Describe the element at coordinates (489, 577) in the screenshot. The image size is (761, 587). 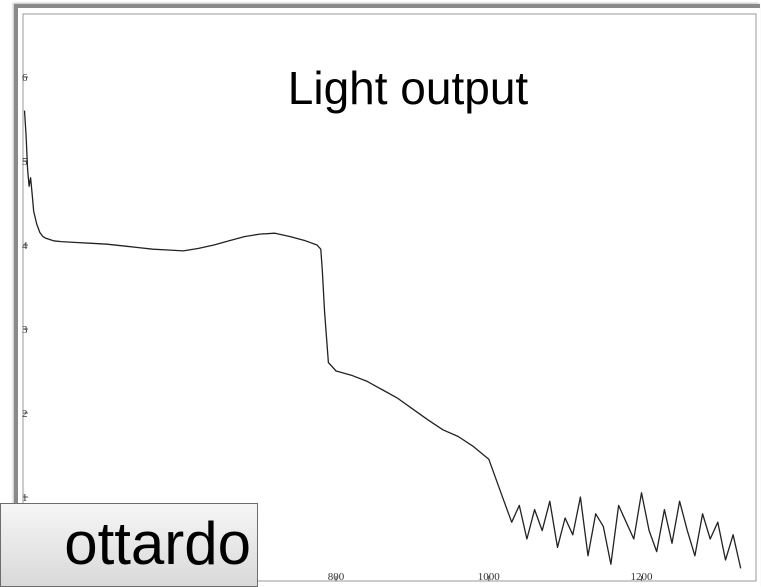
I see `x-tick-label: 1000` at that location.